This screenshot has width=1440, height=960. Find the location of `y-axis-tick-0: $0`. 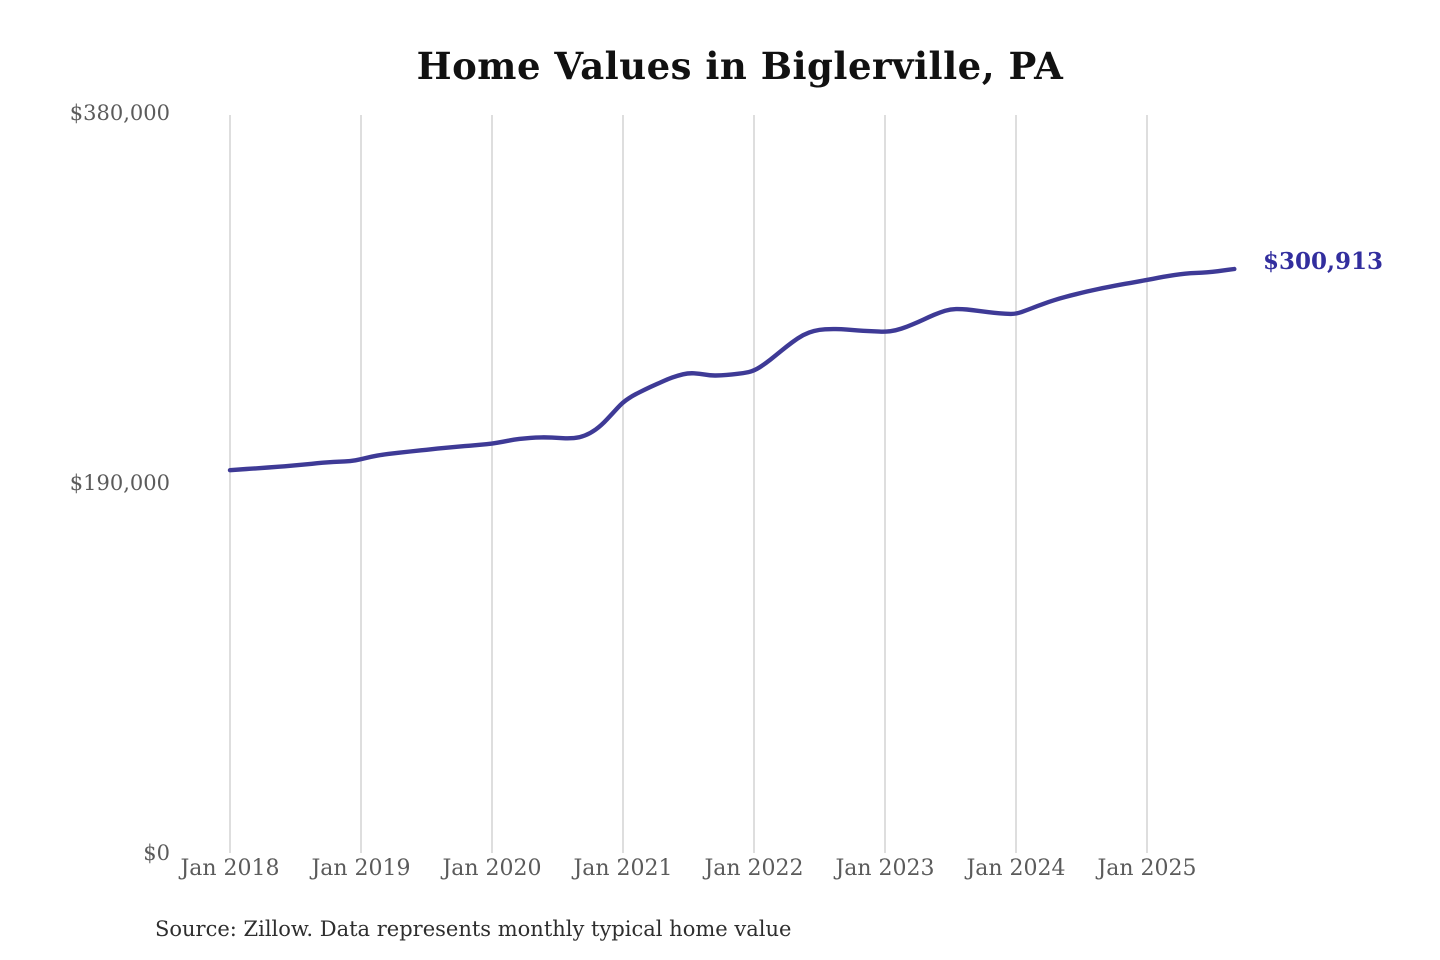

y-axis-tick-0: $0 is located at coordinates (156, 853).